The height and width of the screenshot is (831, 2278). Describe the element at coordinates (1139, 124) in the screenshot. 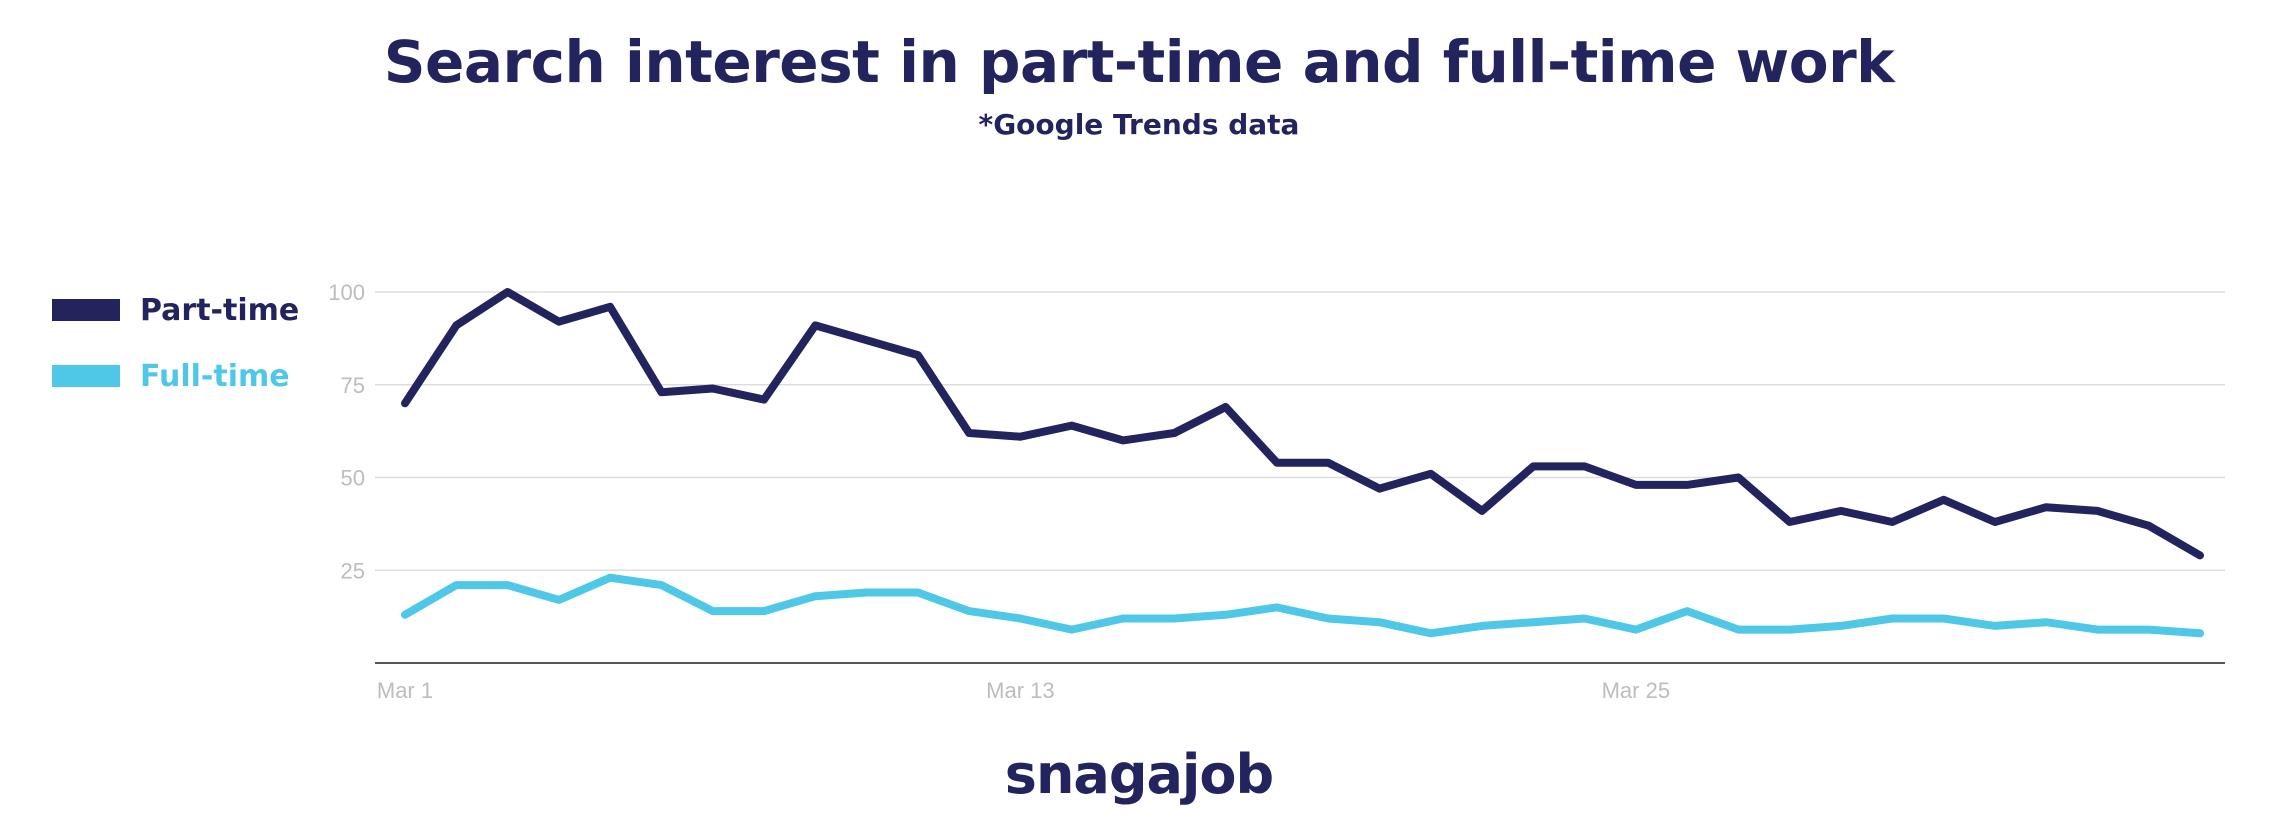

I see `chart-subtitle: *Google Trends data` at that location.